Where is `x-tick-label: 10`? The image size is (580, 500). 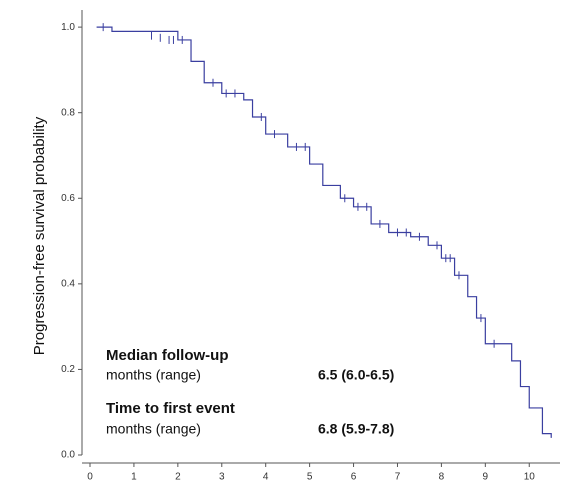
x-tick-label: 10 is located at coordinates (530, 477).